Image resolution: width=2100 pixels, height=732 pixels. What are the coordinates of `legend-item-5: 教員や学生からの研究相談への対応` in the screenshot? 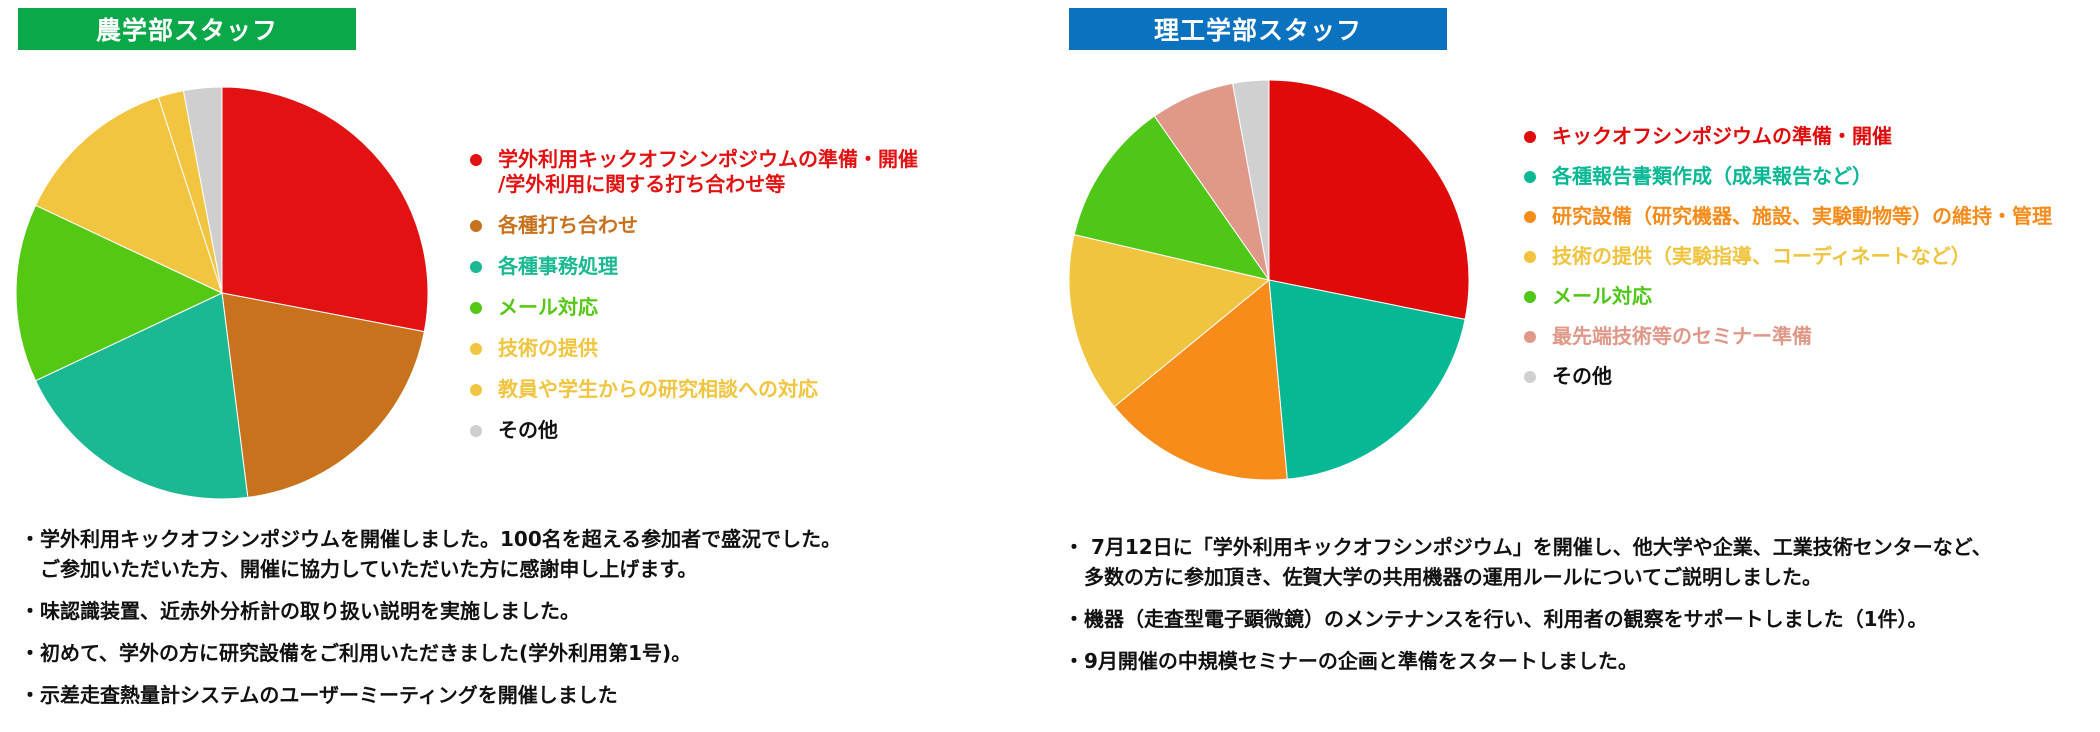 It's located at (692, 389).